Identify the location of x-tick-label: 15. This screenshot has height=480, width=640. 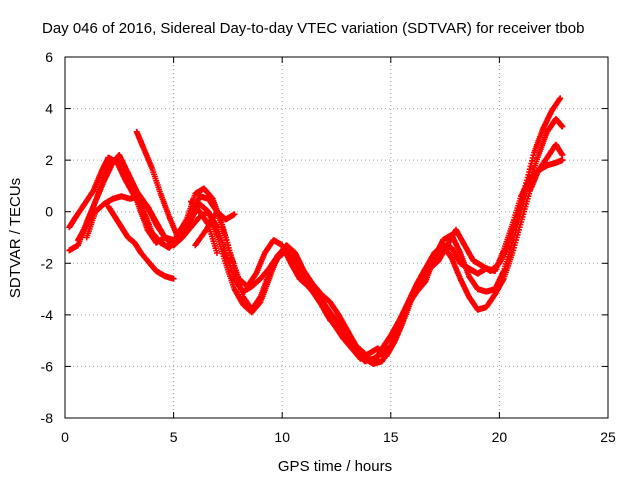
(391, 437).